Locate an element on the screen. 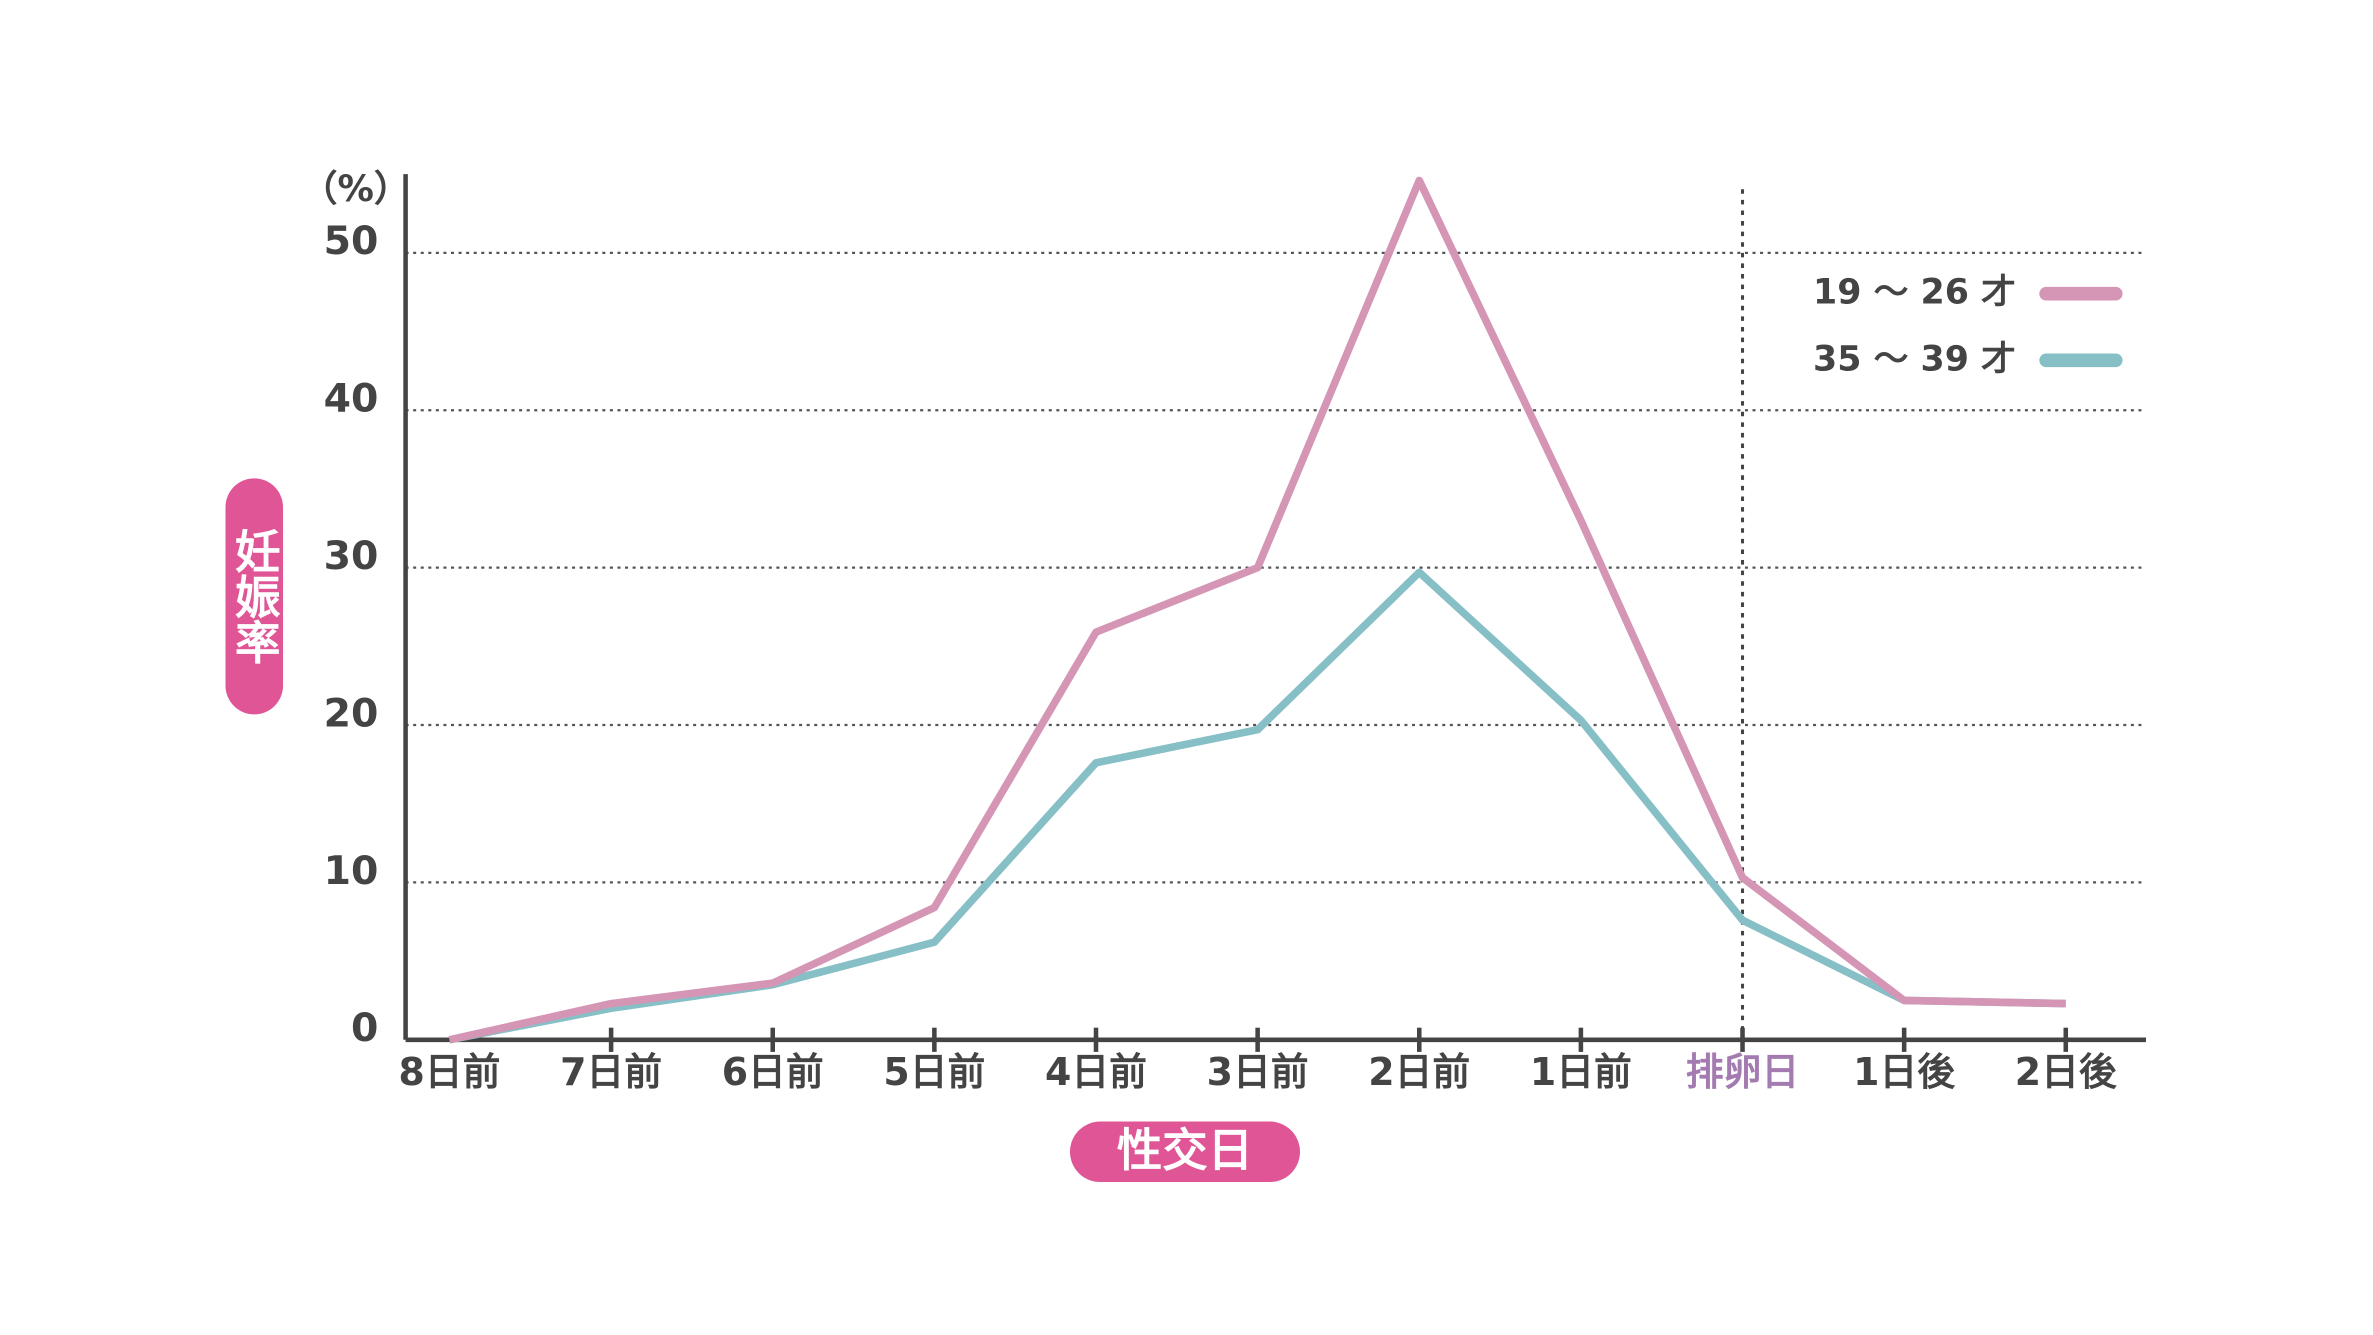 This screenshot has height=1335, width=2373. x-label-pill is located at coordinates (1185, 1152).